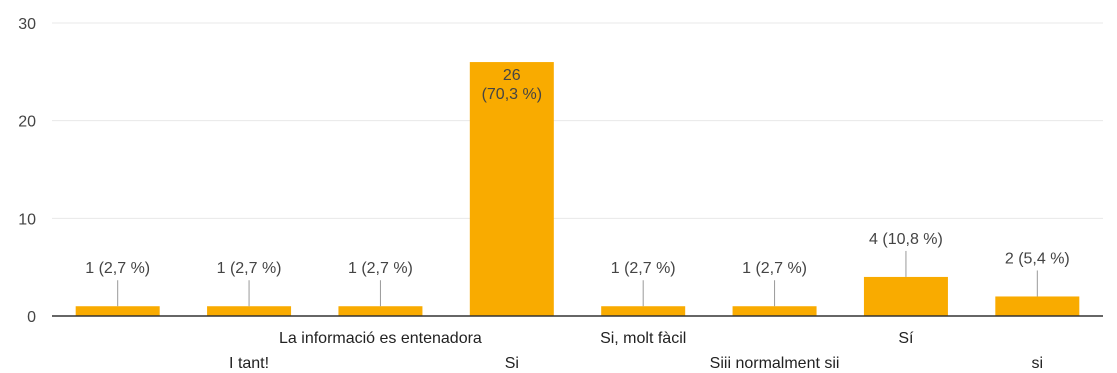  I want to click on category-label: Si, so click(512, 363).